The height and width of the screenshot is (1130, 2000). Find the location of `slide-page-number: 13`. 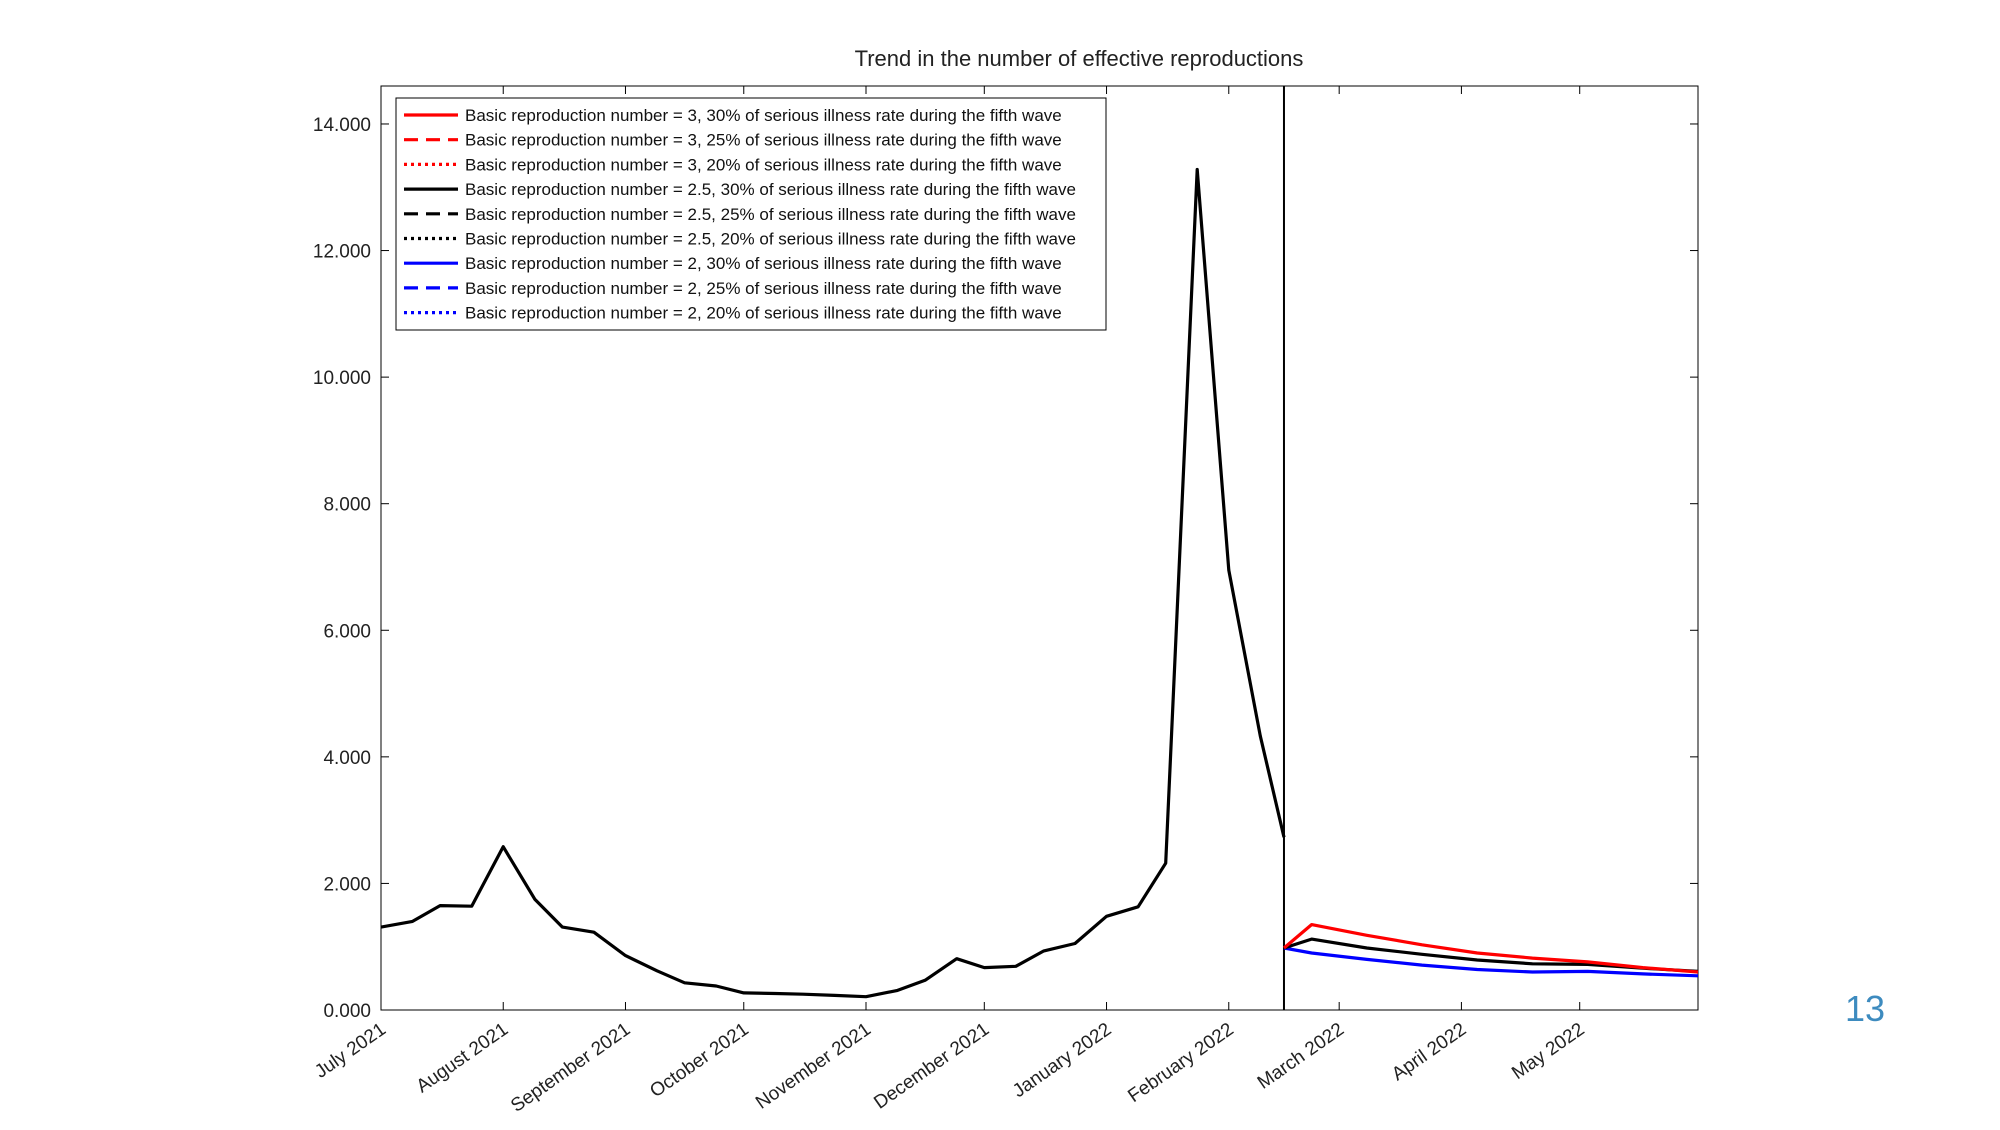

slide-page-number: 13 is located at coordinates (1865, 1008).